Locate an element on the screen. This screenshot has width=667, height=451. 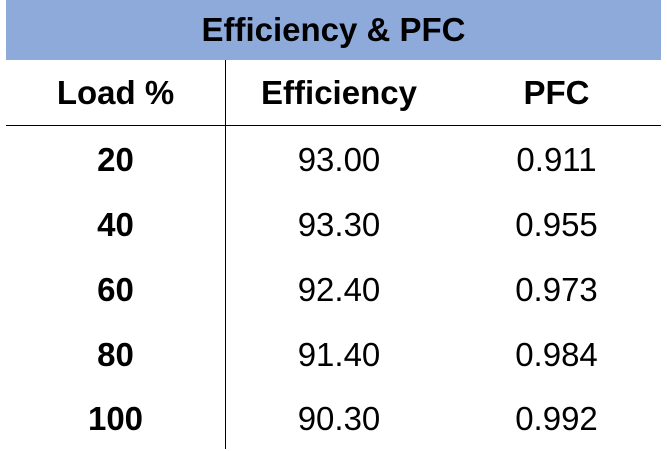
column-header-pfc: PFC is located at coordinates (556, 92).